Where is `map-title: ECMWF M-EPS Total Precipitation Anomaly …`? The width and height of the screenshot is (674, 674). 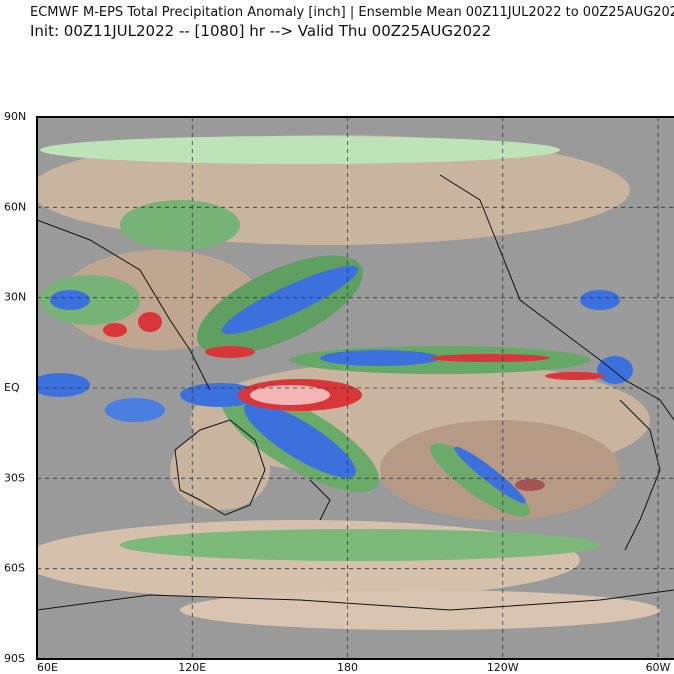
map-title: ECMWF M-EPS Total Precipitation Anomaly … is located at coordinates (352, 12).